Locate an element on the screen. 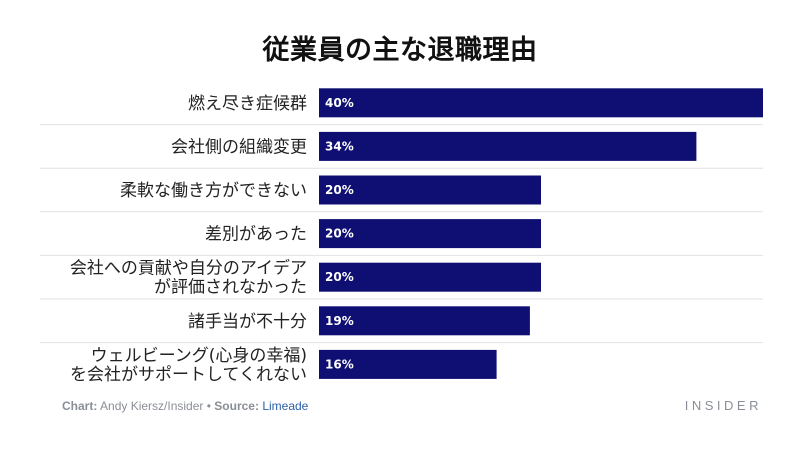  insider-logo: INSIDER is located at coordinates (723, 405).